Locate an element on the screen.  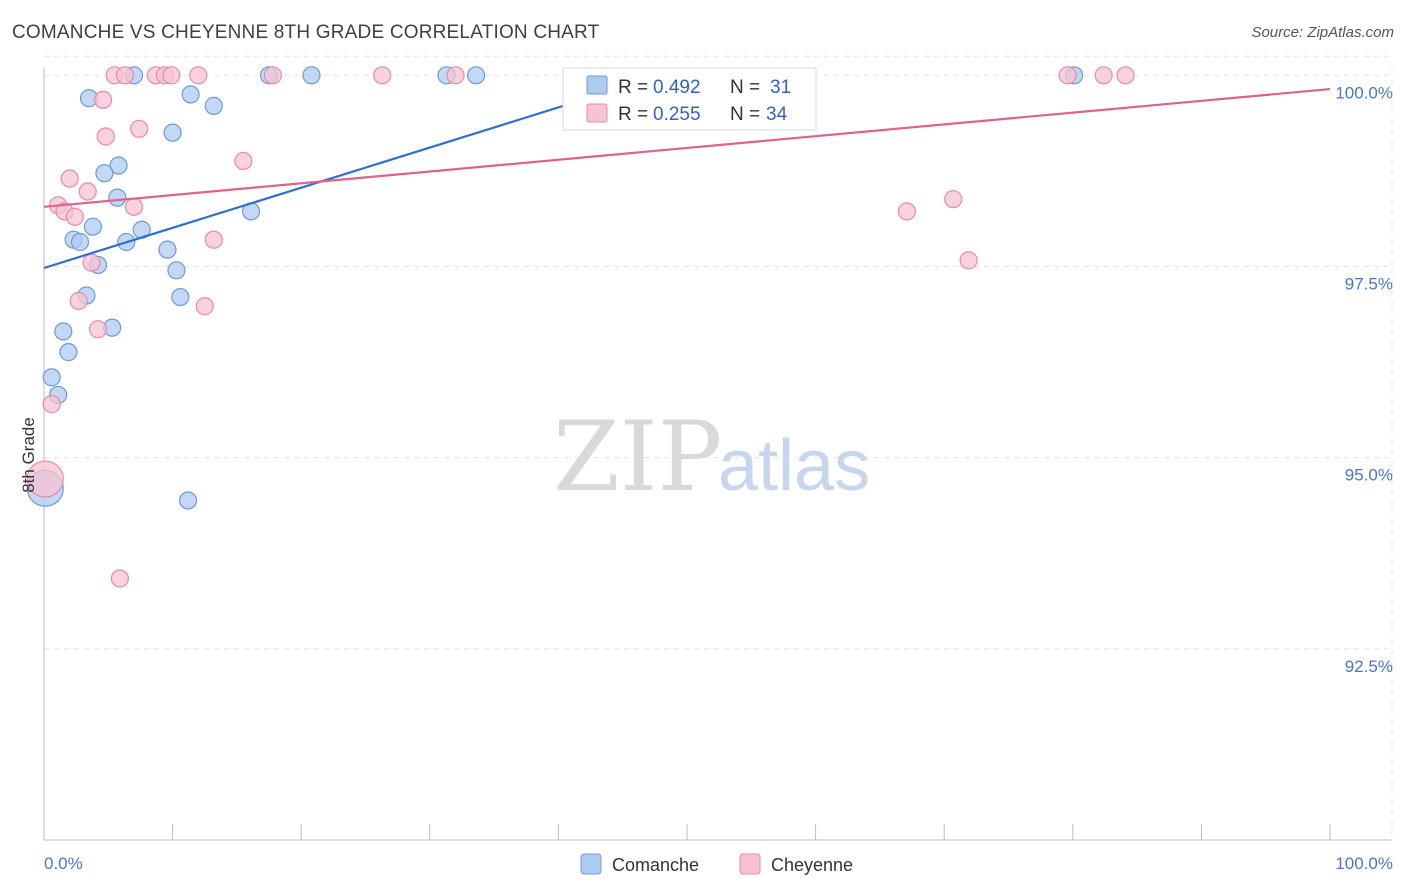
x-tick-label: 100.0% is located at coordinates (1364, 863).